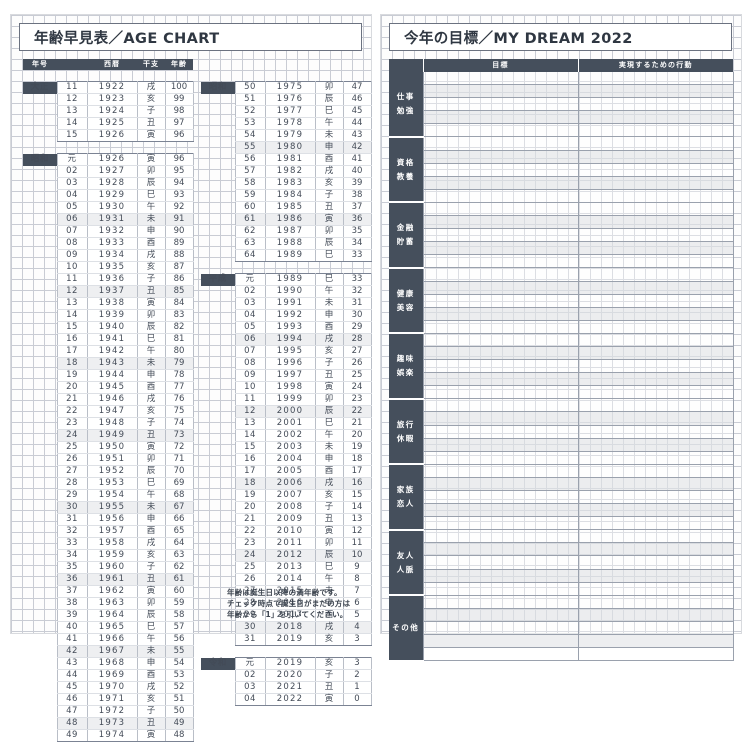  Describe the element at coordinates (127, 38) in the screenshot. I see `page-title-age-chart: 年齢早見表／AGE CHART` at that location.